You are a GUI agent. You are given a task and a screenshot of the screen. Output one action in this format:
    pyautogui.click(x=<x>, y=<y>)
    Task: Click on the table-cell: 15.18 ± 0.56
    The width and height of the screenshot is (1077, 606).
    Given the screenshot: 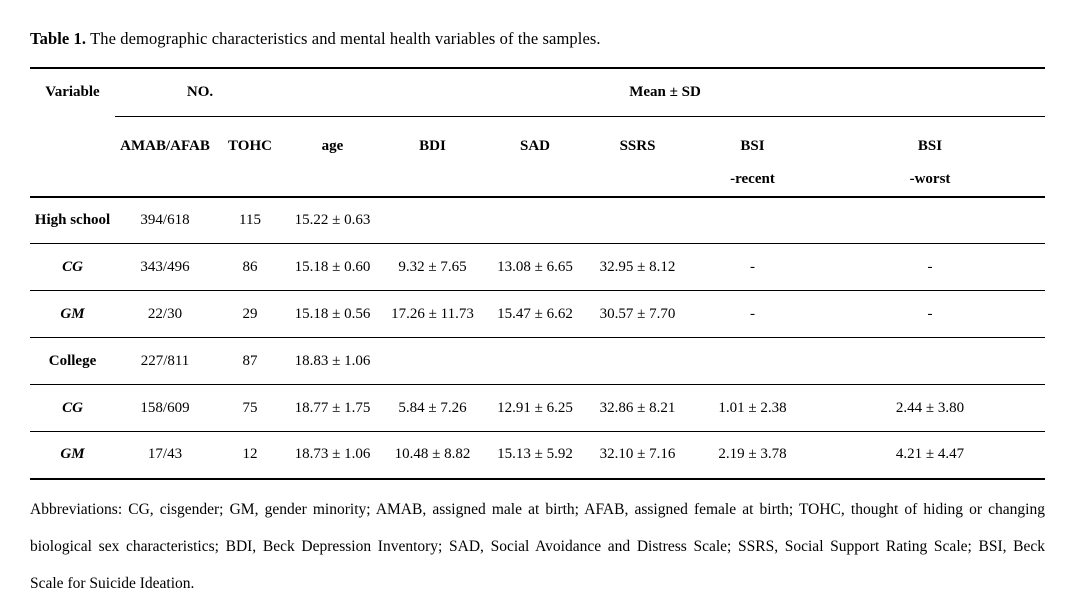 What is the action you would take?
    pyautogui.click(x=332, y=314)
    